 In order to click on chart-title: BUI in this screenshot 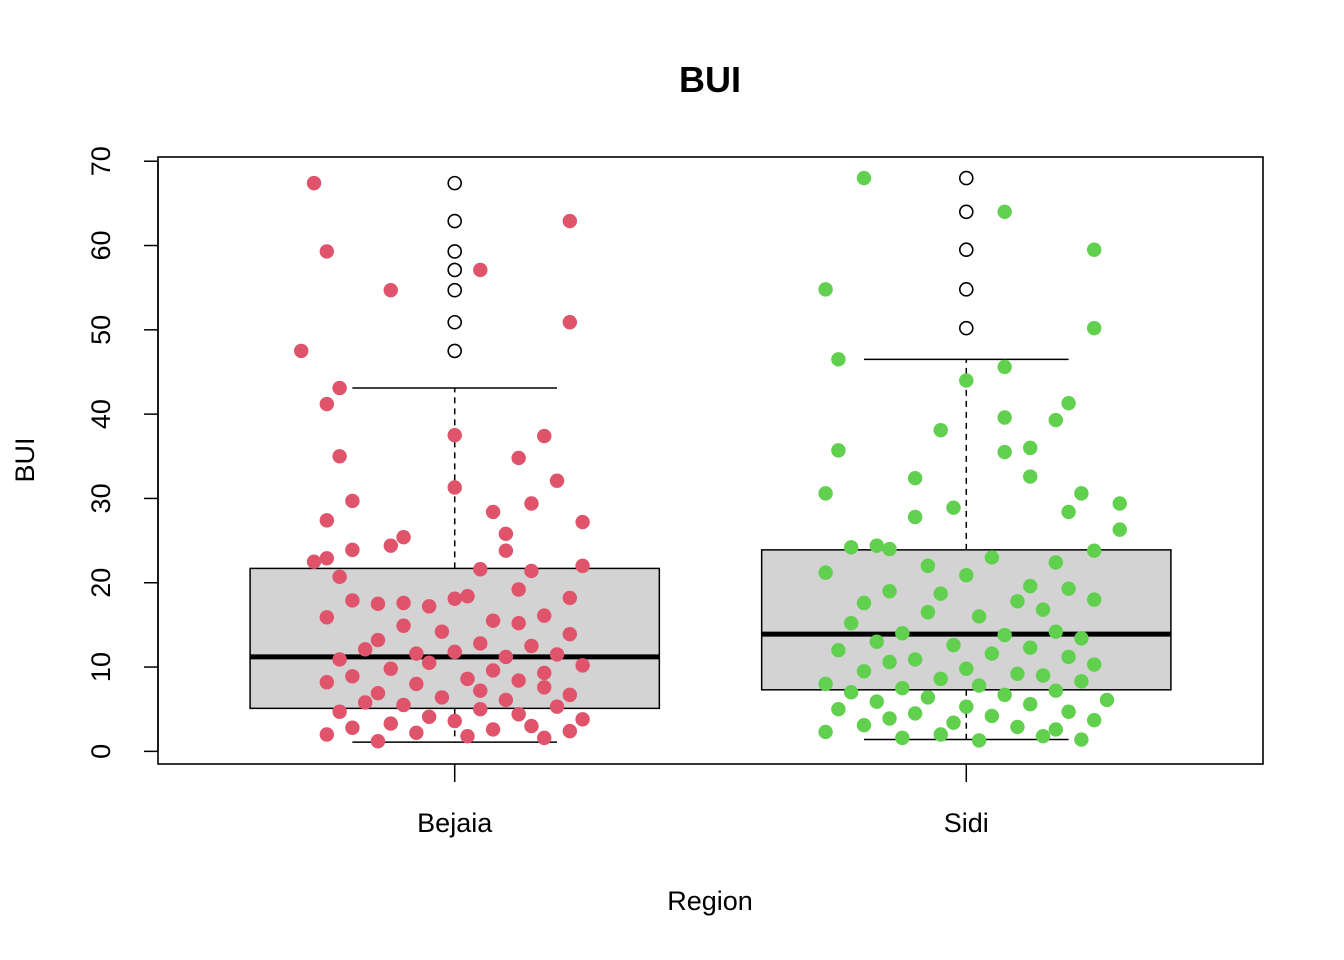, I will do `click(710, 79)`.